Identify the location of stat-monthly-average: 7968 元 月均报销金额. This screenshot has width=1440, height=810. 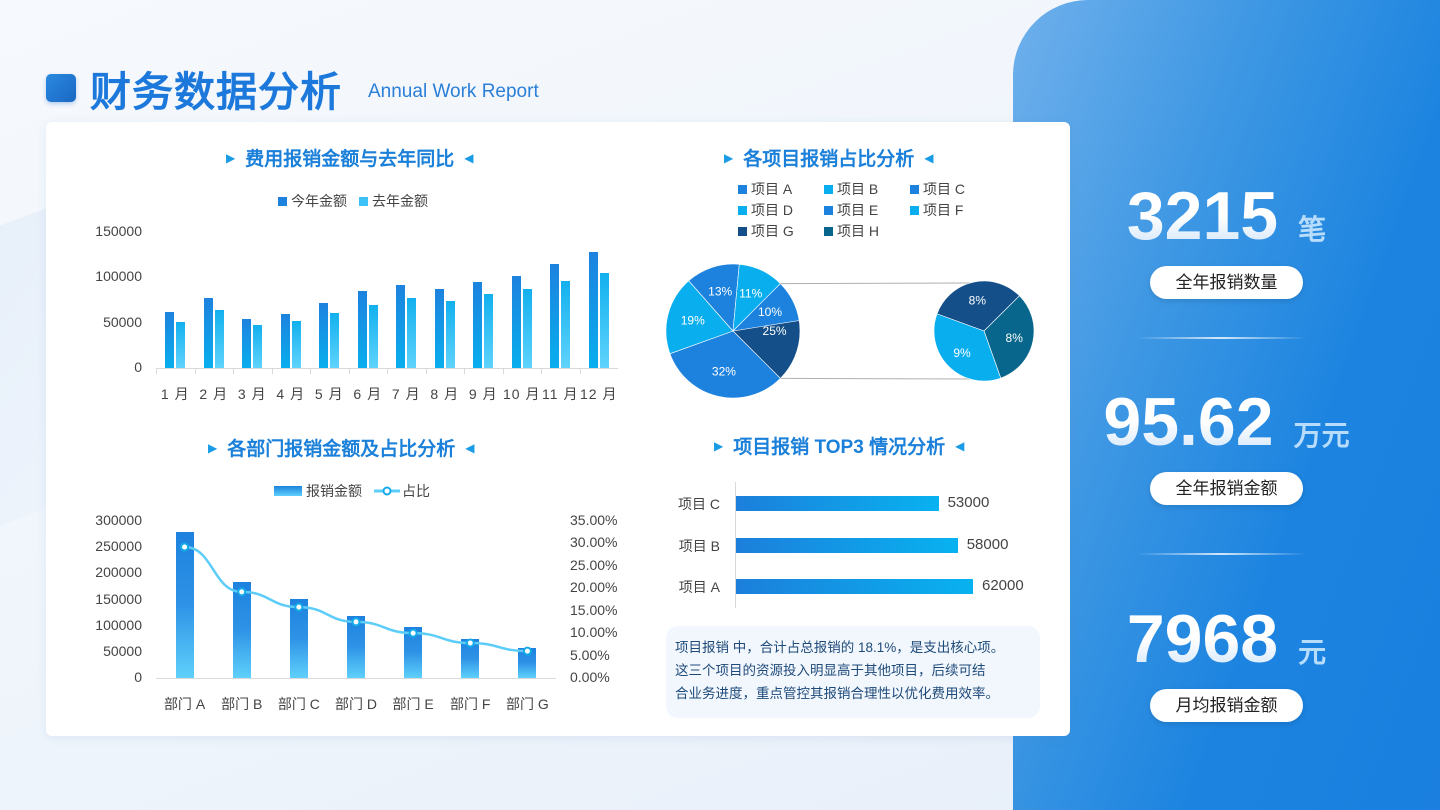
(1226, 663).